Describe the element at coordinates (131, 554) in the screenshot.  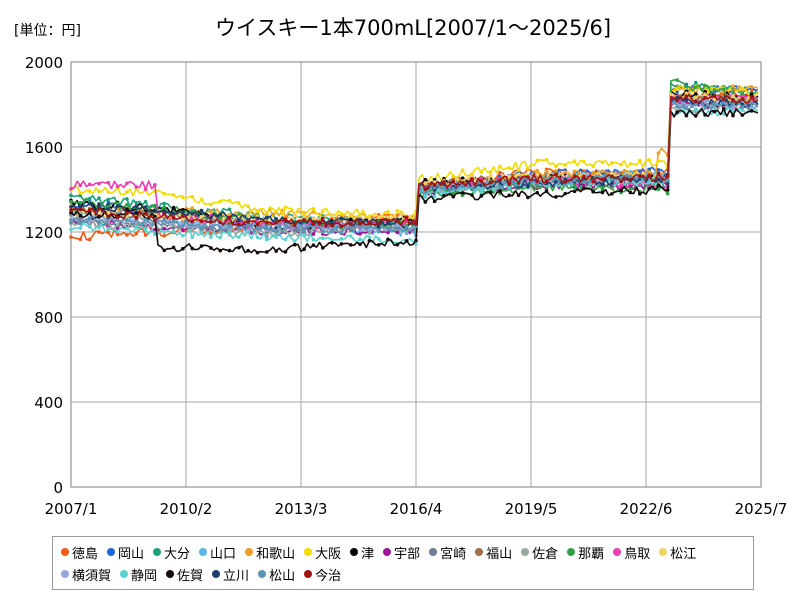
I see `legend-label: 岡山` at that location.